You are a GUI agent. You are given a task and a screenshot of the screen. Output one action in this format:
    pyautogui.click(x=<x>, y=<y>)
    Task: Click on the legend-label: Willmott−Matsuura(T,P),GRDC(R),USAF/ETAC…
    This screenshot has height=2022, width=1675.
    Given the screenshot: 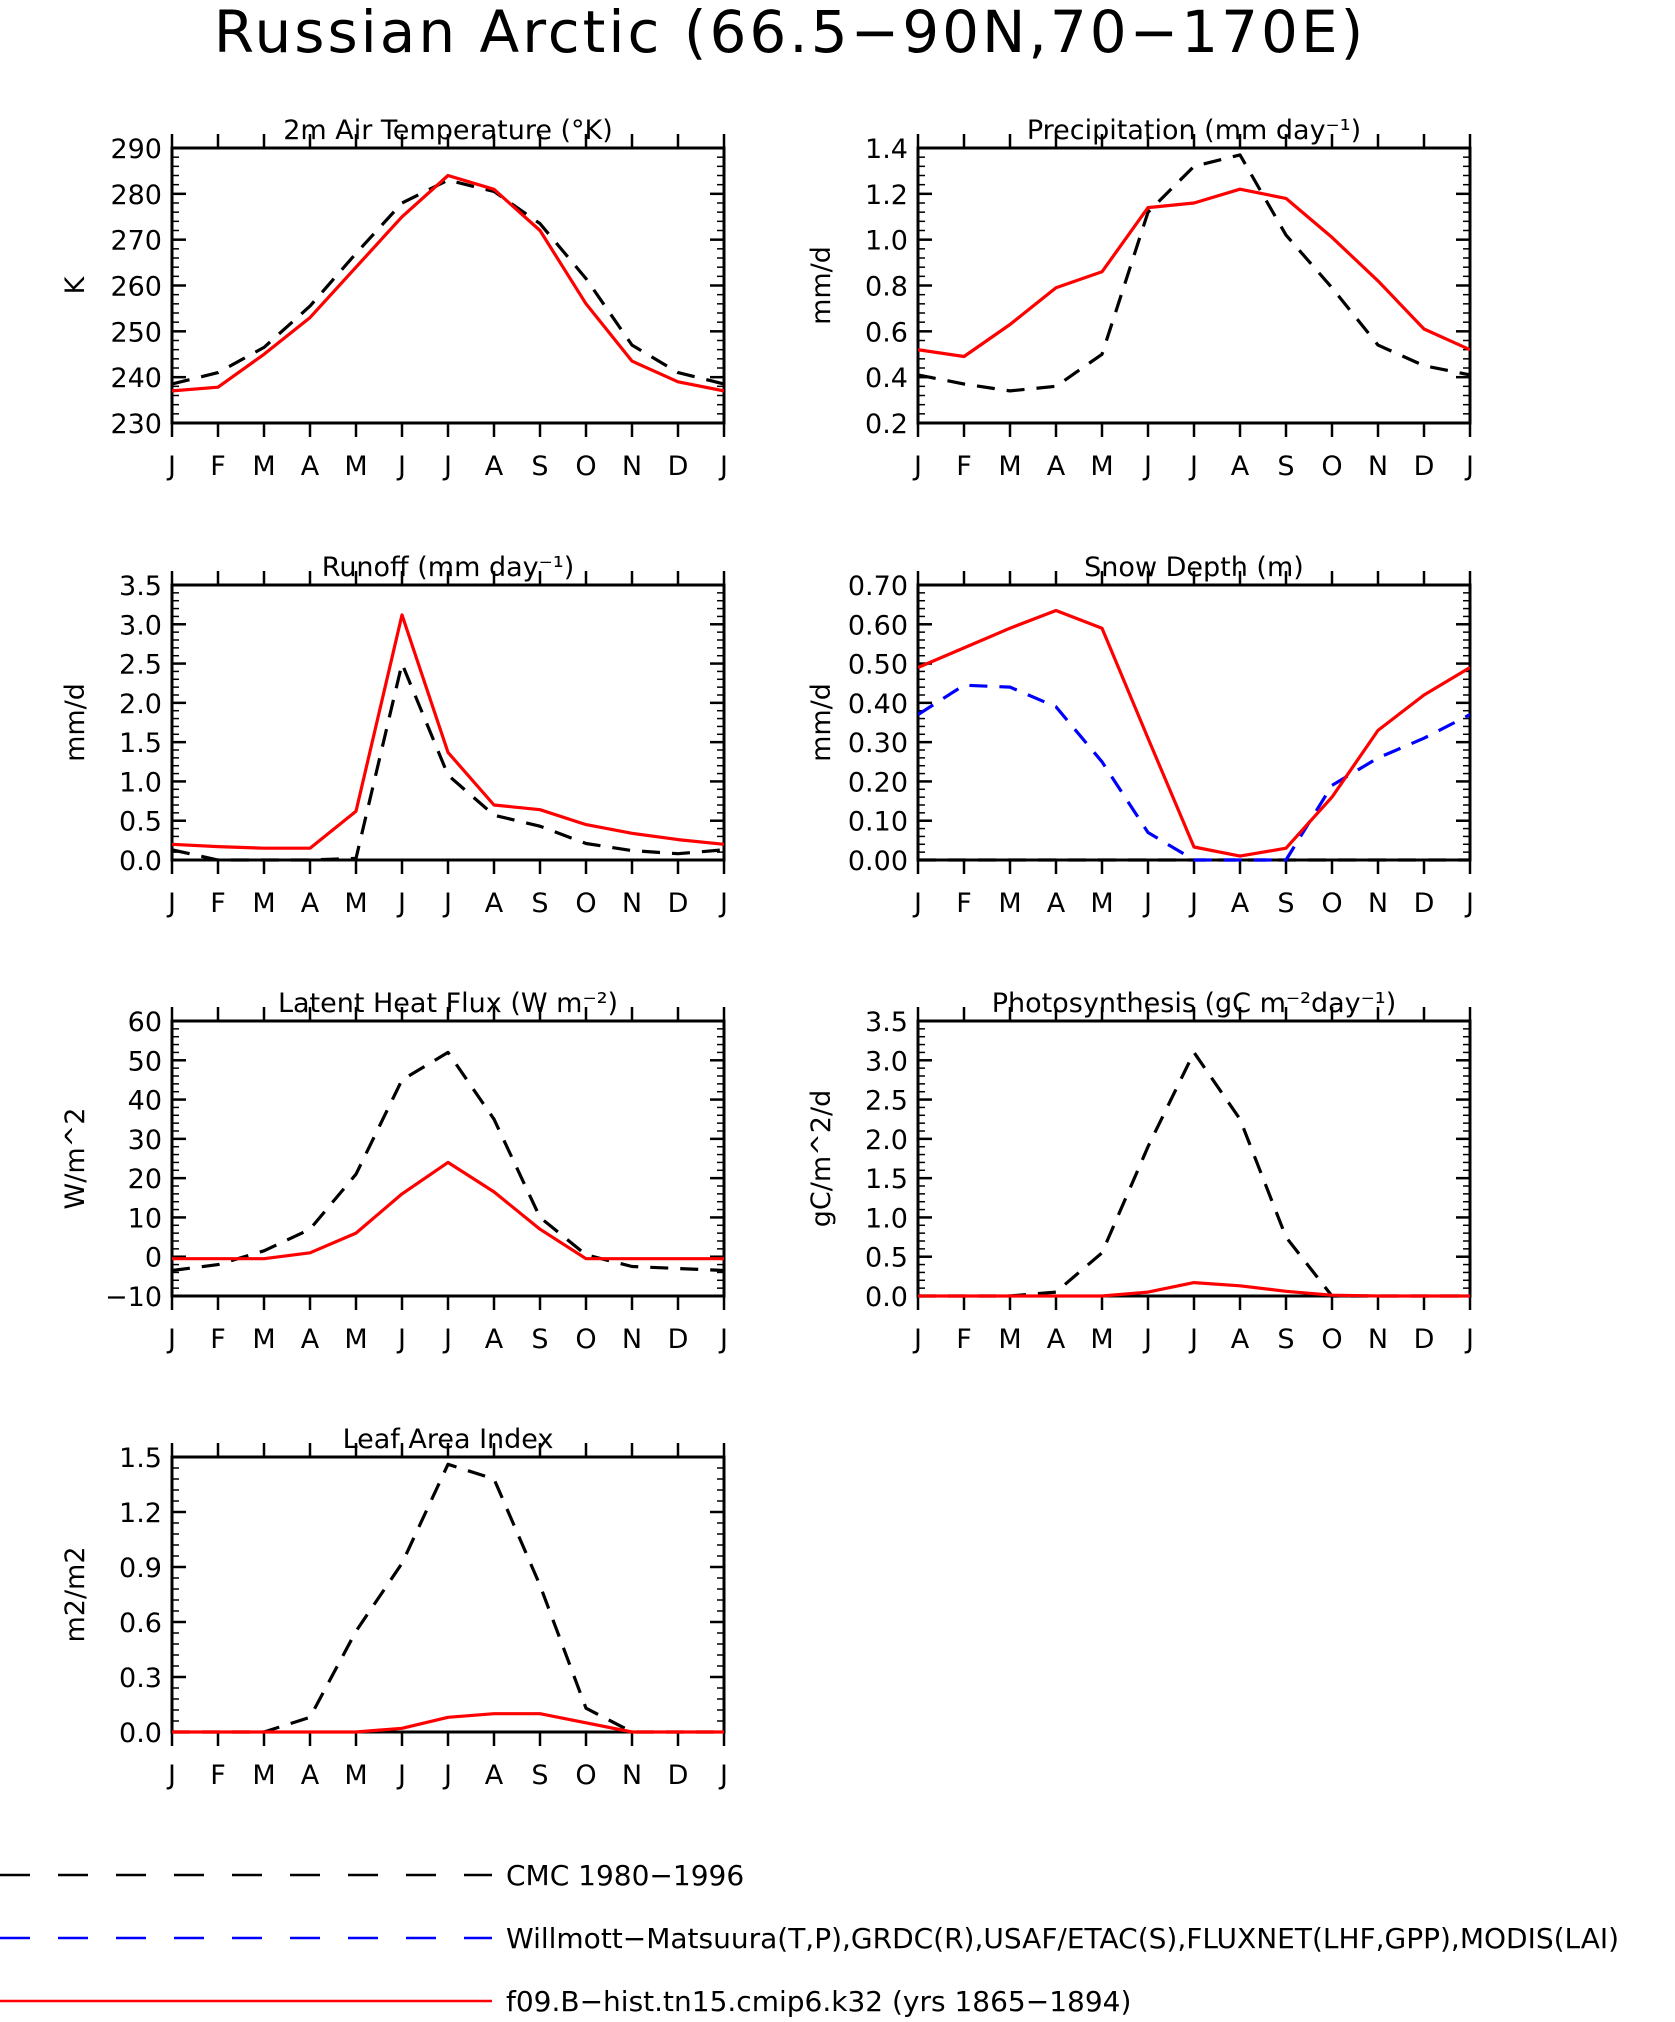 What is the action you would take?
    pyautogui.click(x=1062, y=1938)
    